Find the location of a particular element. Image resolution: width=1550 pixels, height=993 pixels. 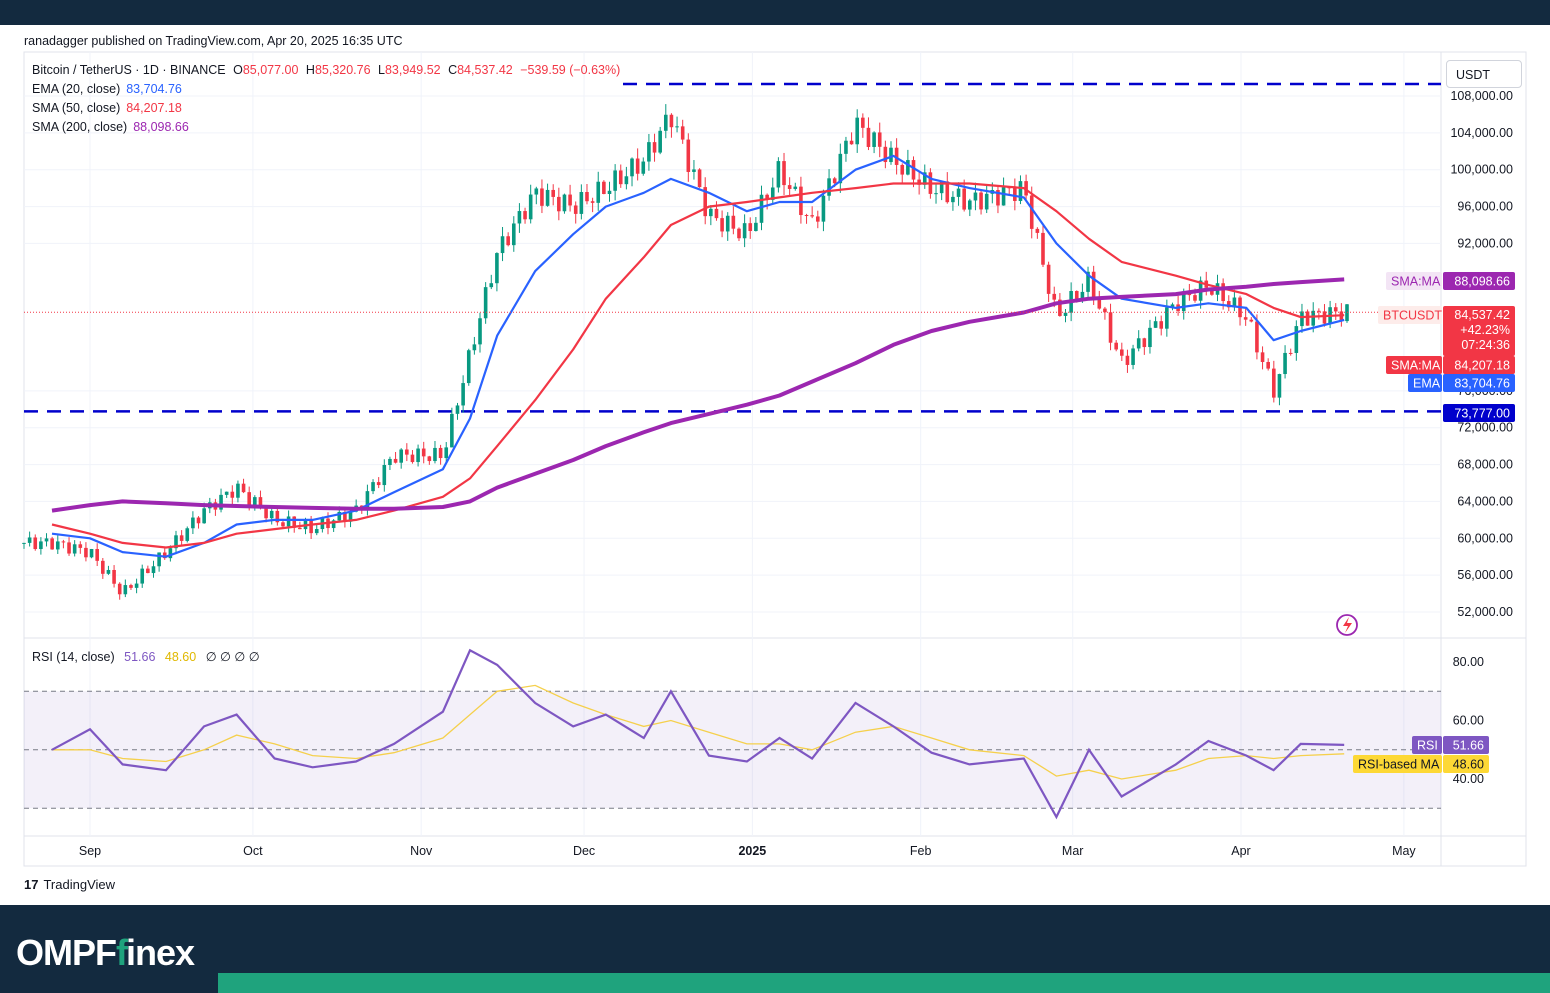

svg-text: 83,704.76 is located at coordinates (1482, 384).